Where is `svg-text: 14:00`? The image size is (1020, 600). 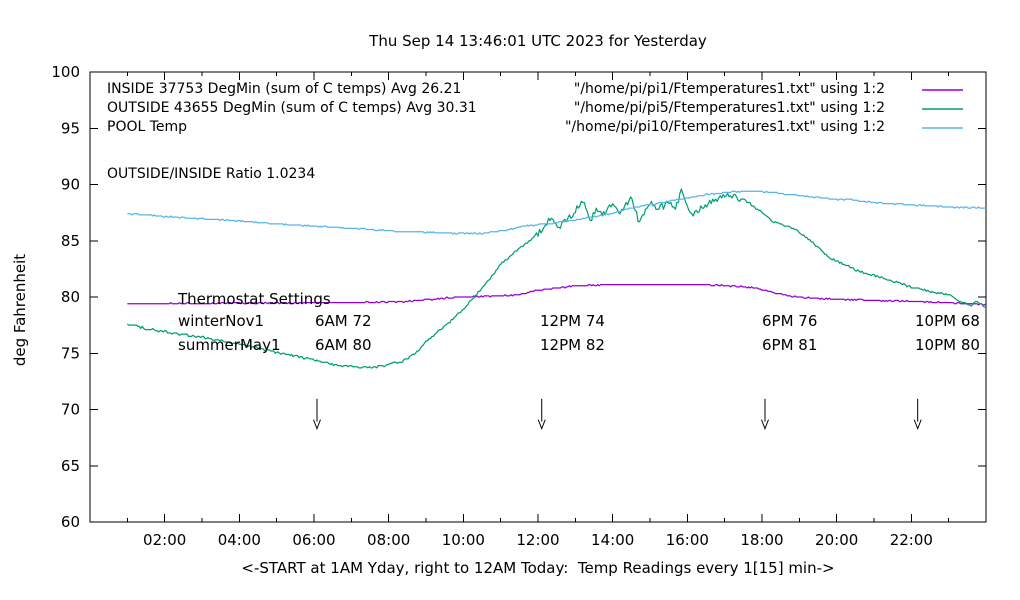 svg-text: 14:00 is located at coordinates (612, 540).